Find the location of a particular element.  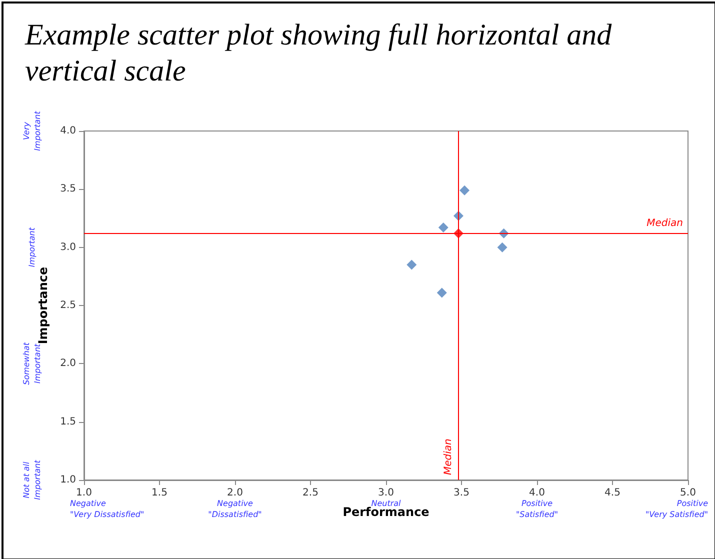

x-tick-label: 4.5 is located at coordinates (612, 493).